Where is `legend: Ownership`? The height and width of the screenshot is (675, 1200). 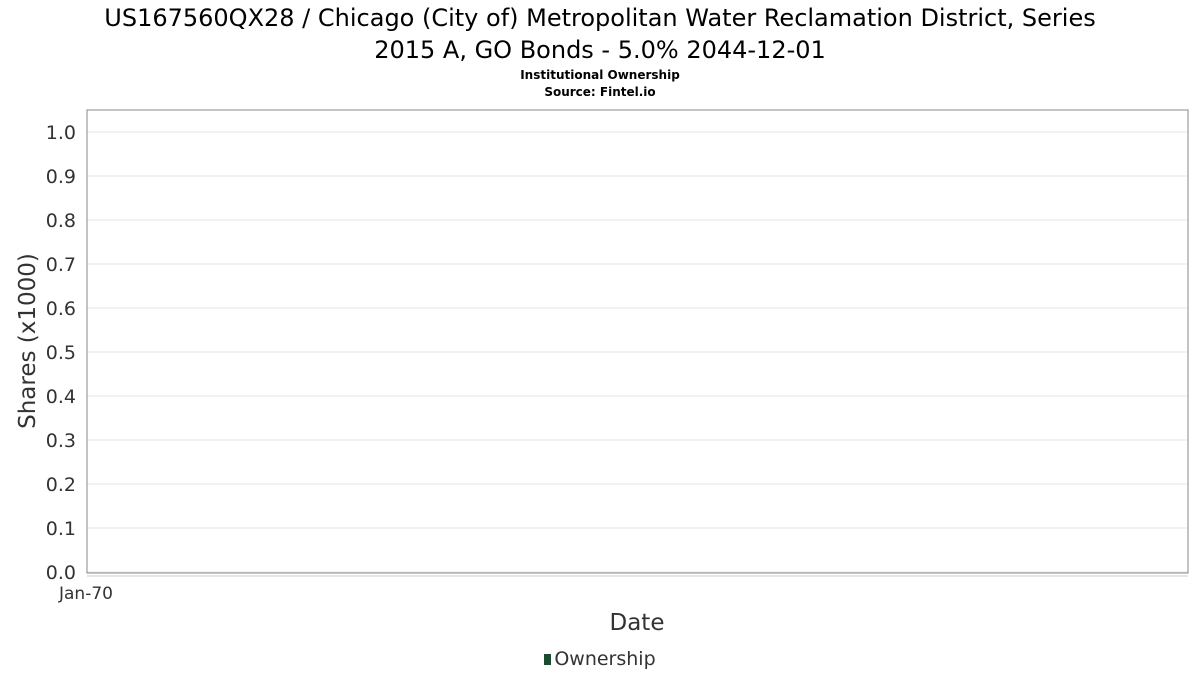
legend: Ownership is located at coordinates (600, 659).